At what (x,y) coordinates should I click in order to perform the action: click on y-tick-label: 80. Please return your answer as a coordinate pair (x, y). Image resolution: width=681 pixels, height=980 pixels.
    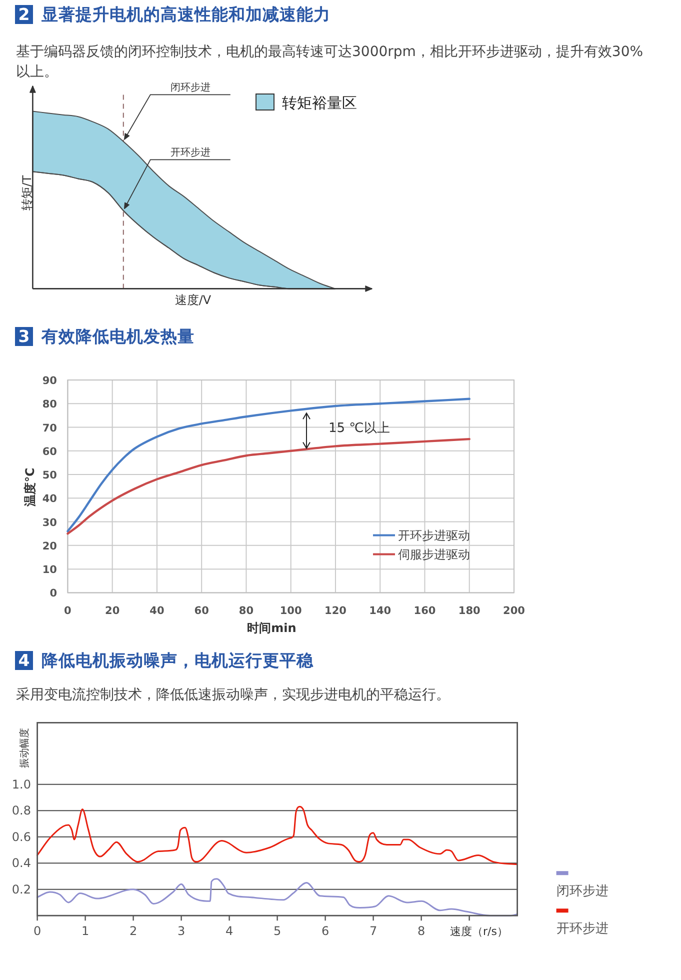
    Looking at the image, I should click on (49, 404).